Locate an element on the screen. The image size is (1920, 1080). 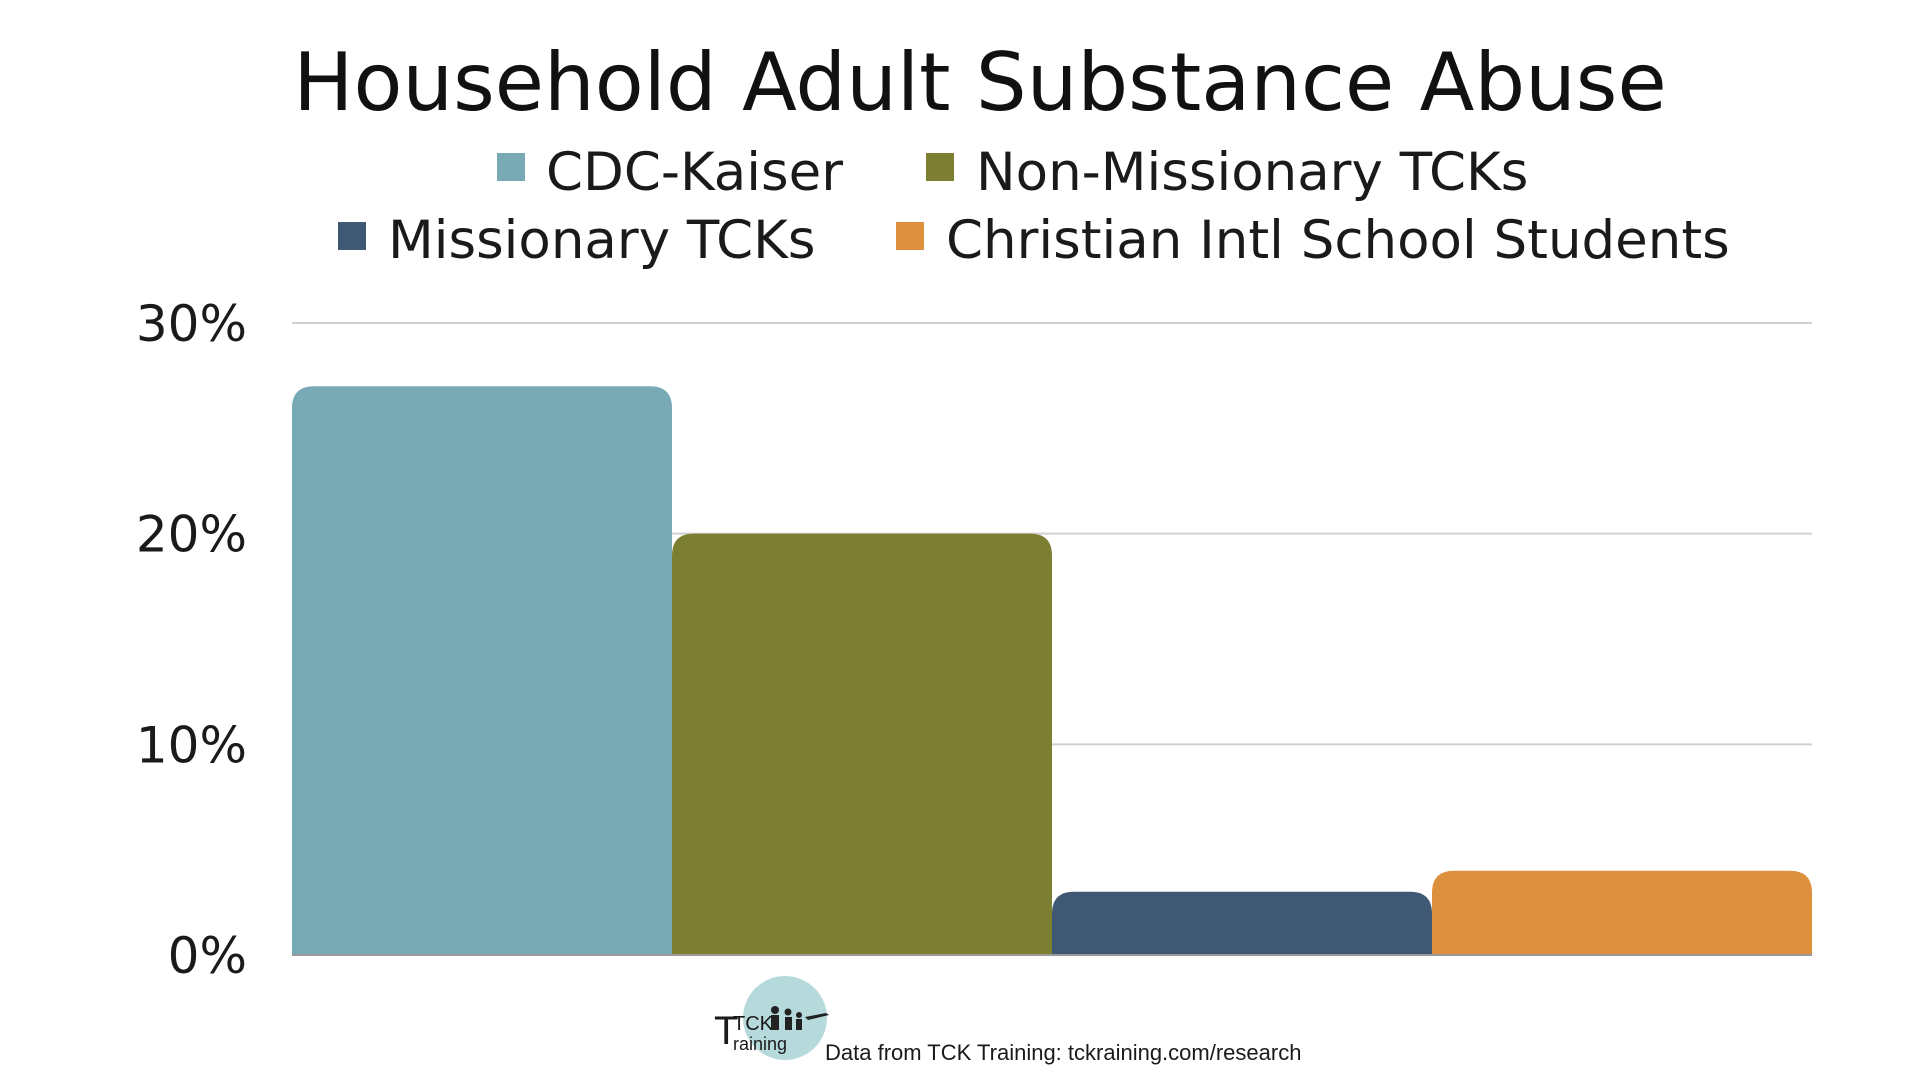
legend-swatch-non-missionary-tcks is located at coordinates (940, 167).